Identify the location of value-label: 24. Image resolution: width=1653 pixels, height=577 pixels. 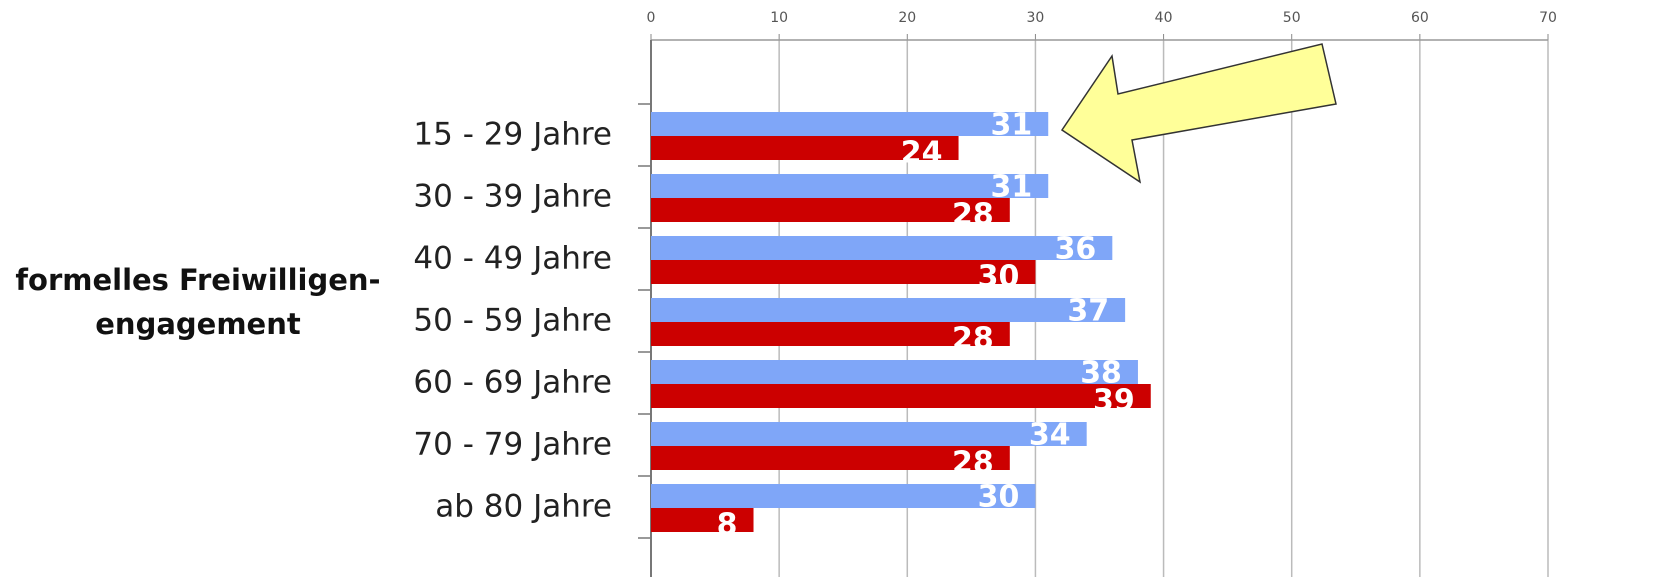
(922, 153).